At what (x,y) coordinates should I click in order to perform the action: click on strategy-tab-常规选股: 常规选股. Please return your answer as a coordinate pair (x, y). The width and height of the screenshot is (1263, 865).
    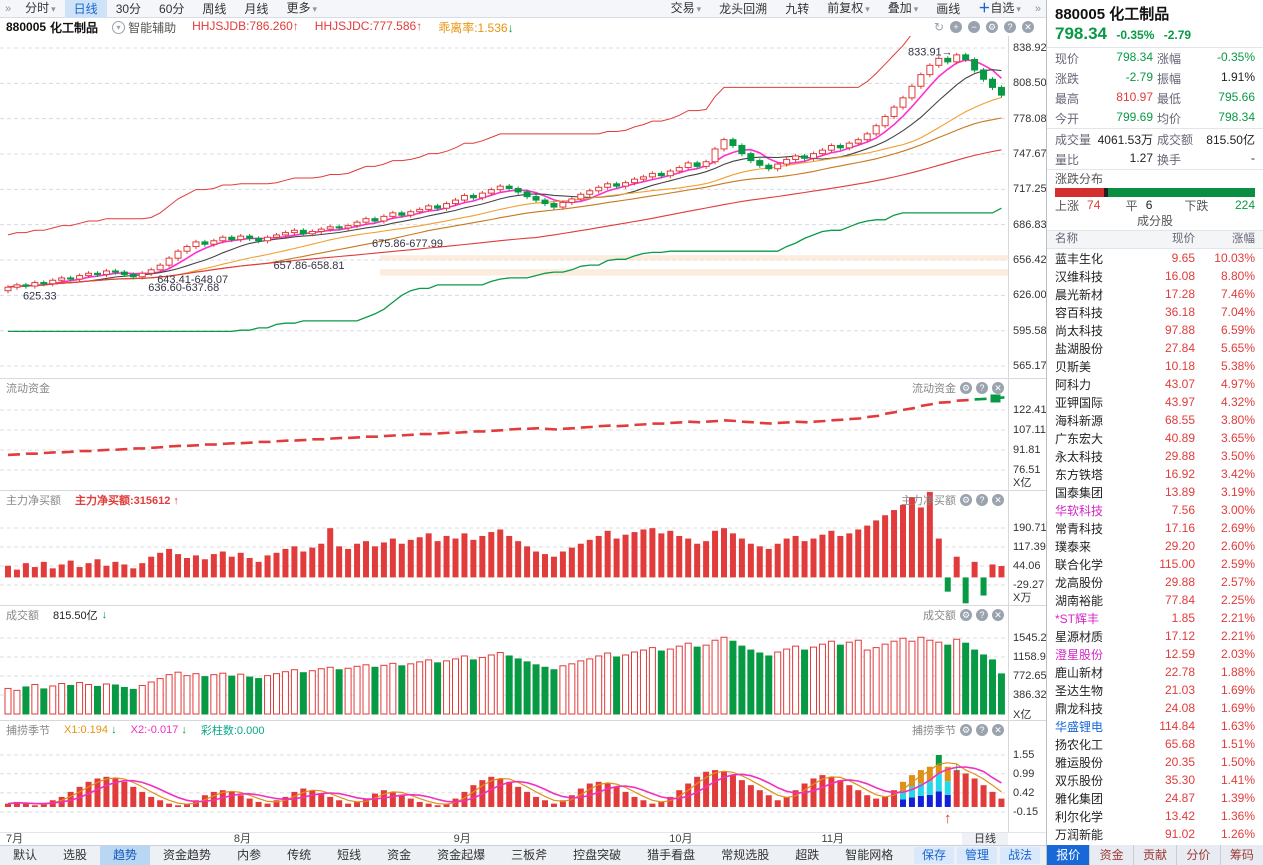
    Looking at the image, I should click on (745, 855).